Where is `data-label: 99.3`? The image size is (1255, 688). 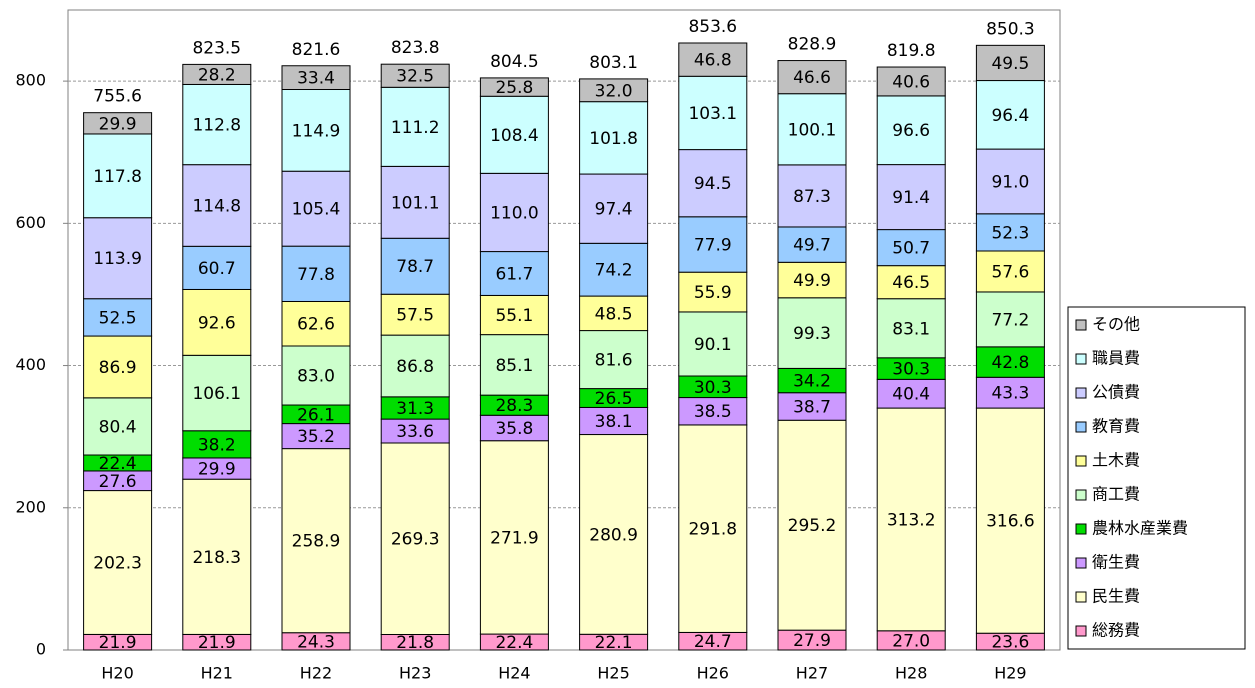
data-label: 99.3 is located at coordinates (812, 334).